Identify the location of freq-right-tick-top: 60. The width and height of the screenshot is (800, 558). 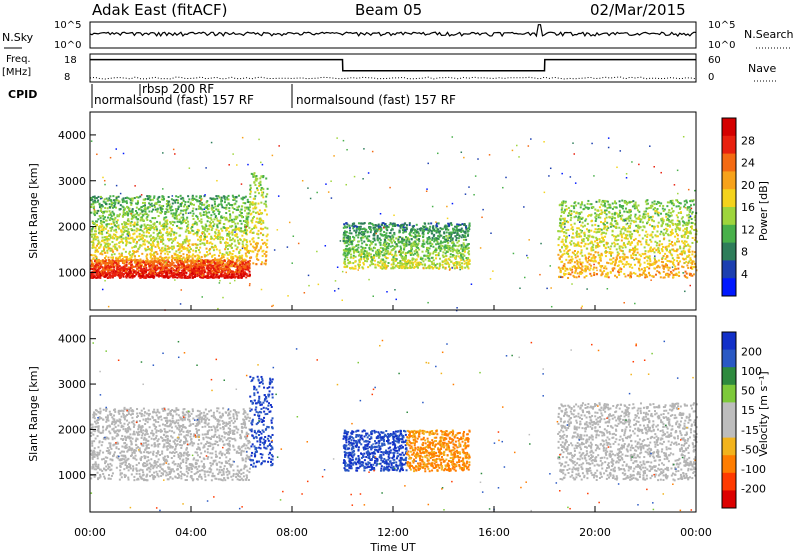
(714, 60).